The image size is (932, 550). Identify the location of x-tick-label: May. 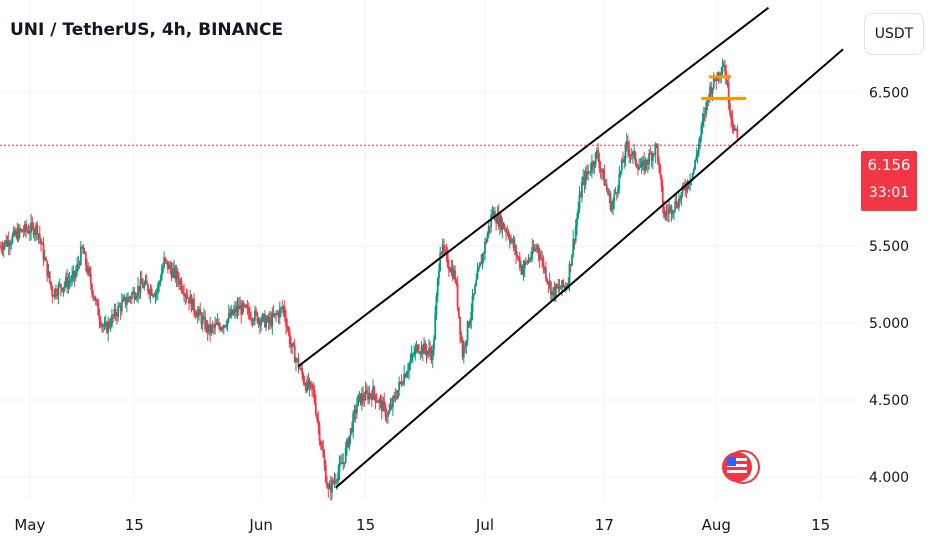
(29, 525).